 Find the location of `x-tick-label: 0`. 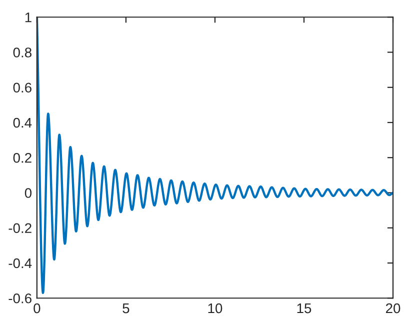

x-tick-label: 0 is located at coordinates (37, 308).